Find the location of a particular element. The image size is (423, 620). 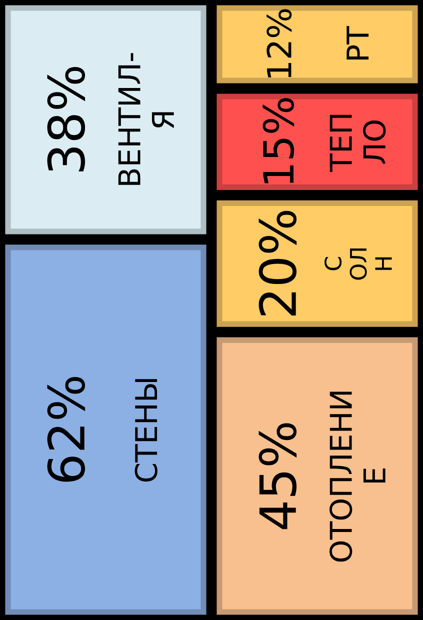

data-label: 45% is located at coordinates (277, 476).